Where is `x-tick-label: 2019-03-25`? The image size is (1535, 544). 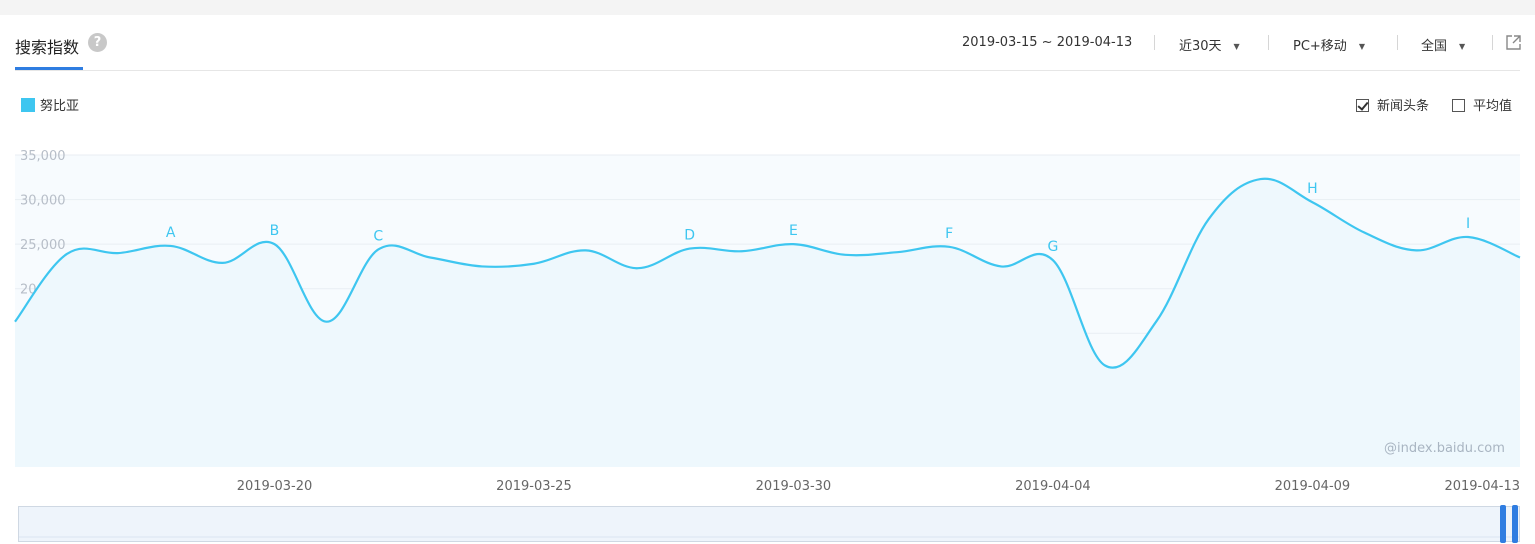
x-tick-label: 2019-03-25 is located at coordinates (534, 486).